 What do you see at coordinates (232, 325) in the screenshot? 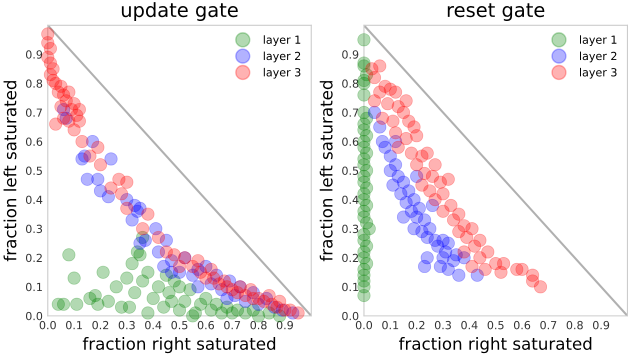
I see `x-tick-label: 0.7` at bounding box center [232, 325].